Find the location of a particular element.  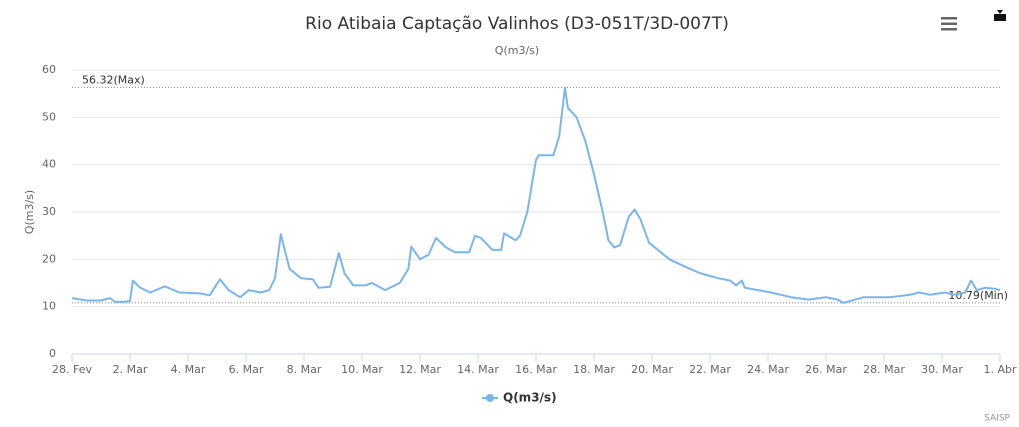

credits: SAISP is located at coordinates (997, 419).